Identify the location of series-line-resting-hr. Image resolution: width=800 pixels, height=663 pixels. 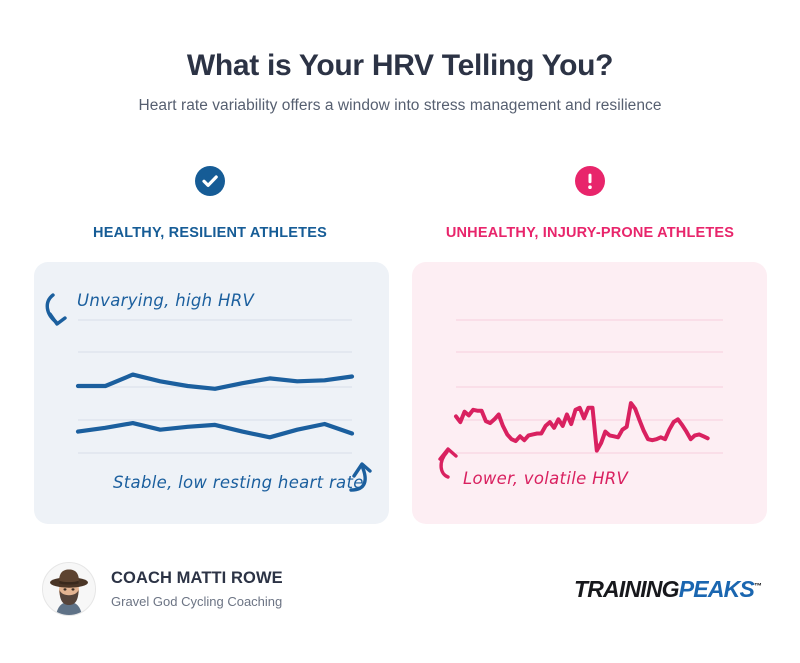
(215, 430).